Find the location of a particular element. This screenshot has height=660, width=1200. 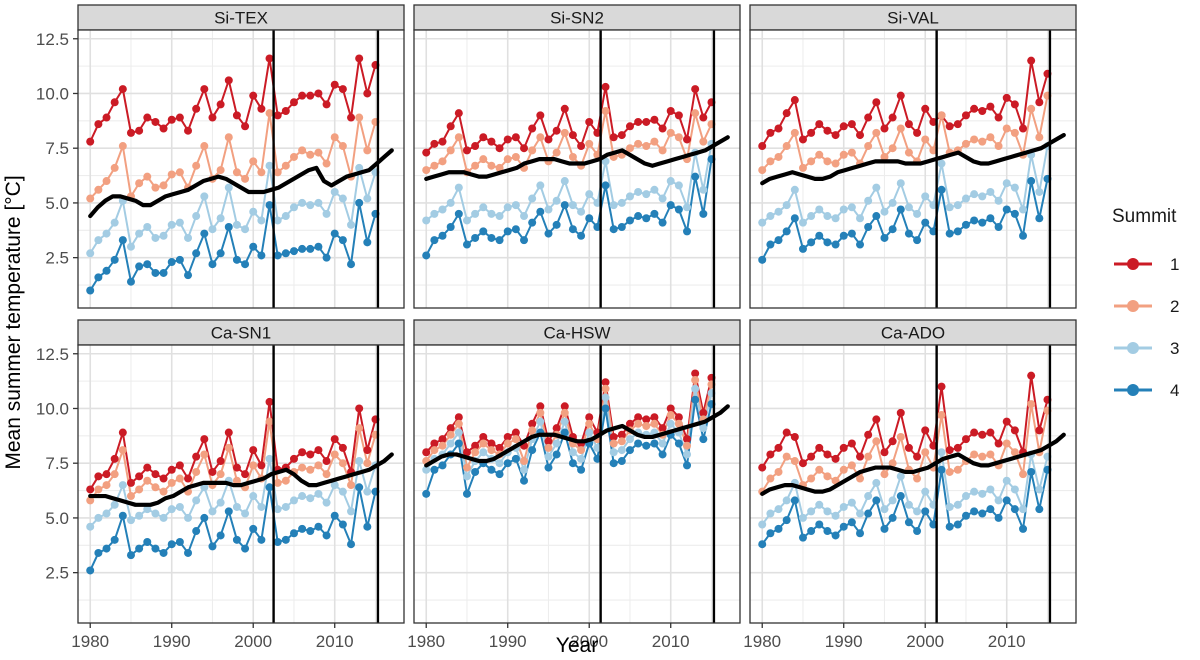

panel-data is located at coordinates (576, 484).